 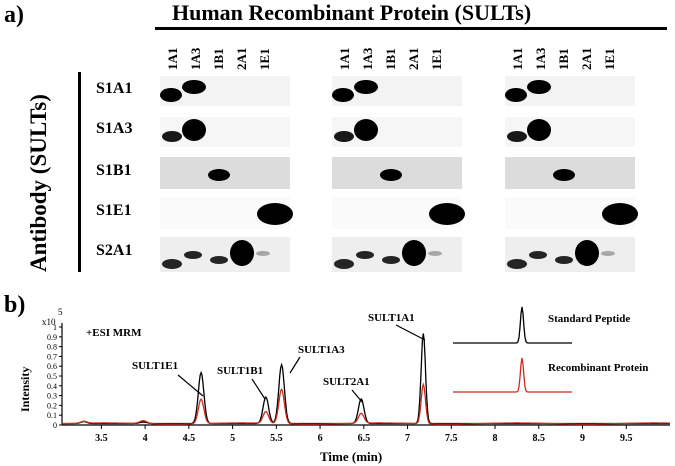 What do you see at coordinates (586, 58) in the screenshot?
I see `column-label-2a1-g3: 2A1` at bounding box center [586, 58].